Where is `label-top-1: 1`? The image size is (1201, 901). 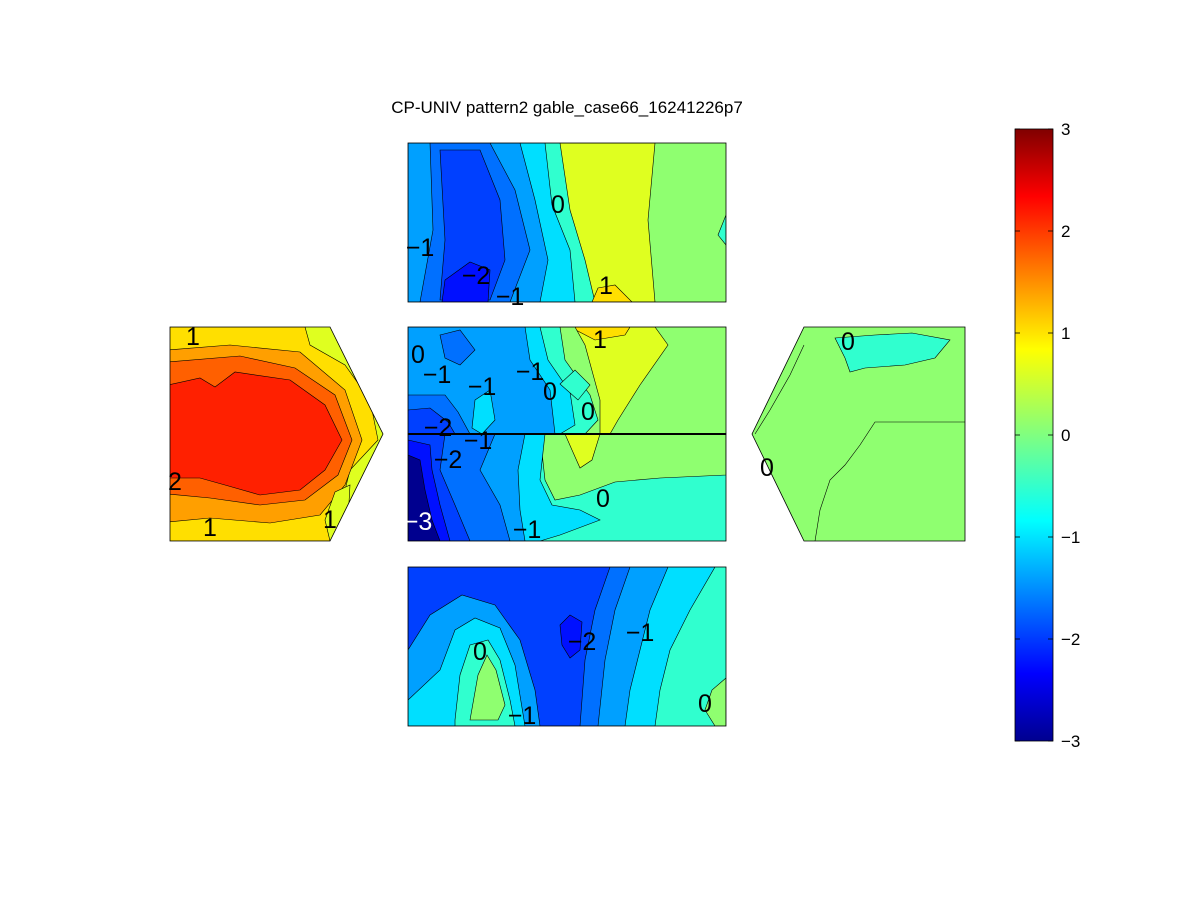 label-top-1: 1 is located at coordinates (606, 286).